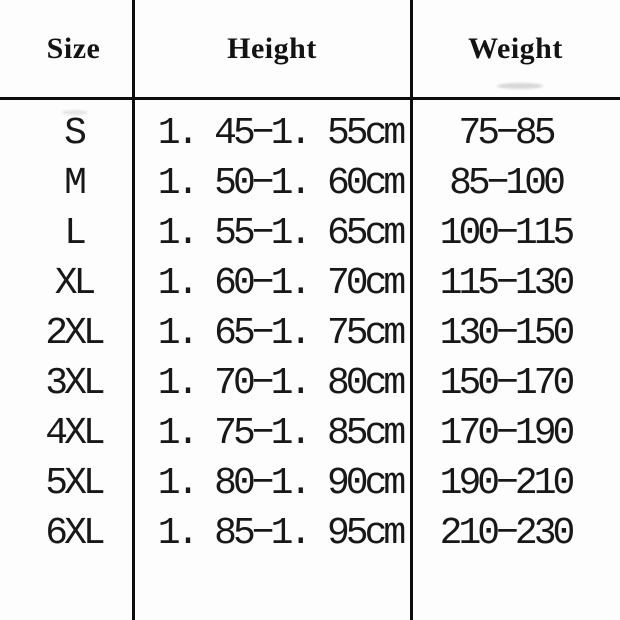 Image resolution: width=620 pixels, height=620 pixels. What do you see at coordinates (507, 283) in the screenshot?
I see `weight-cell: 115−130` at bounding box center [507, 283].